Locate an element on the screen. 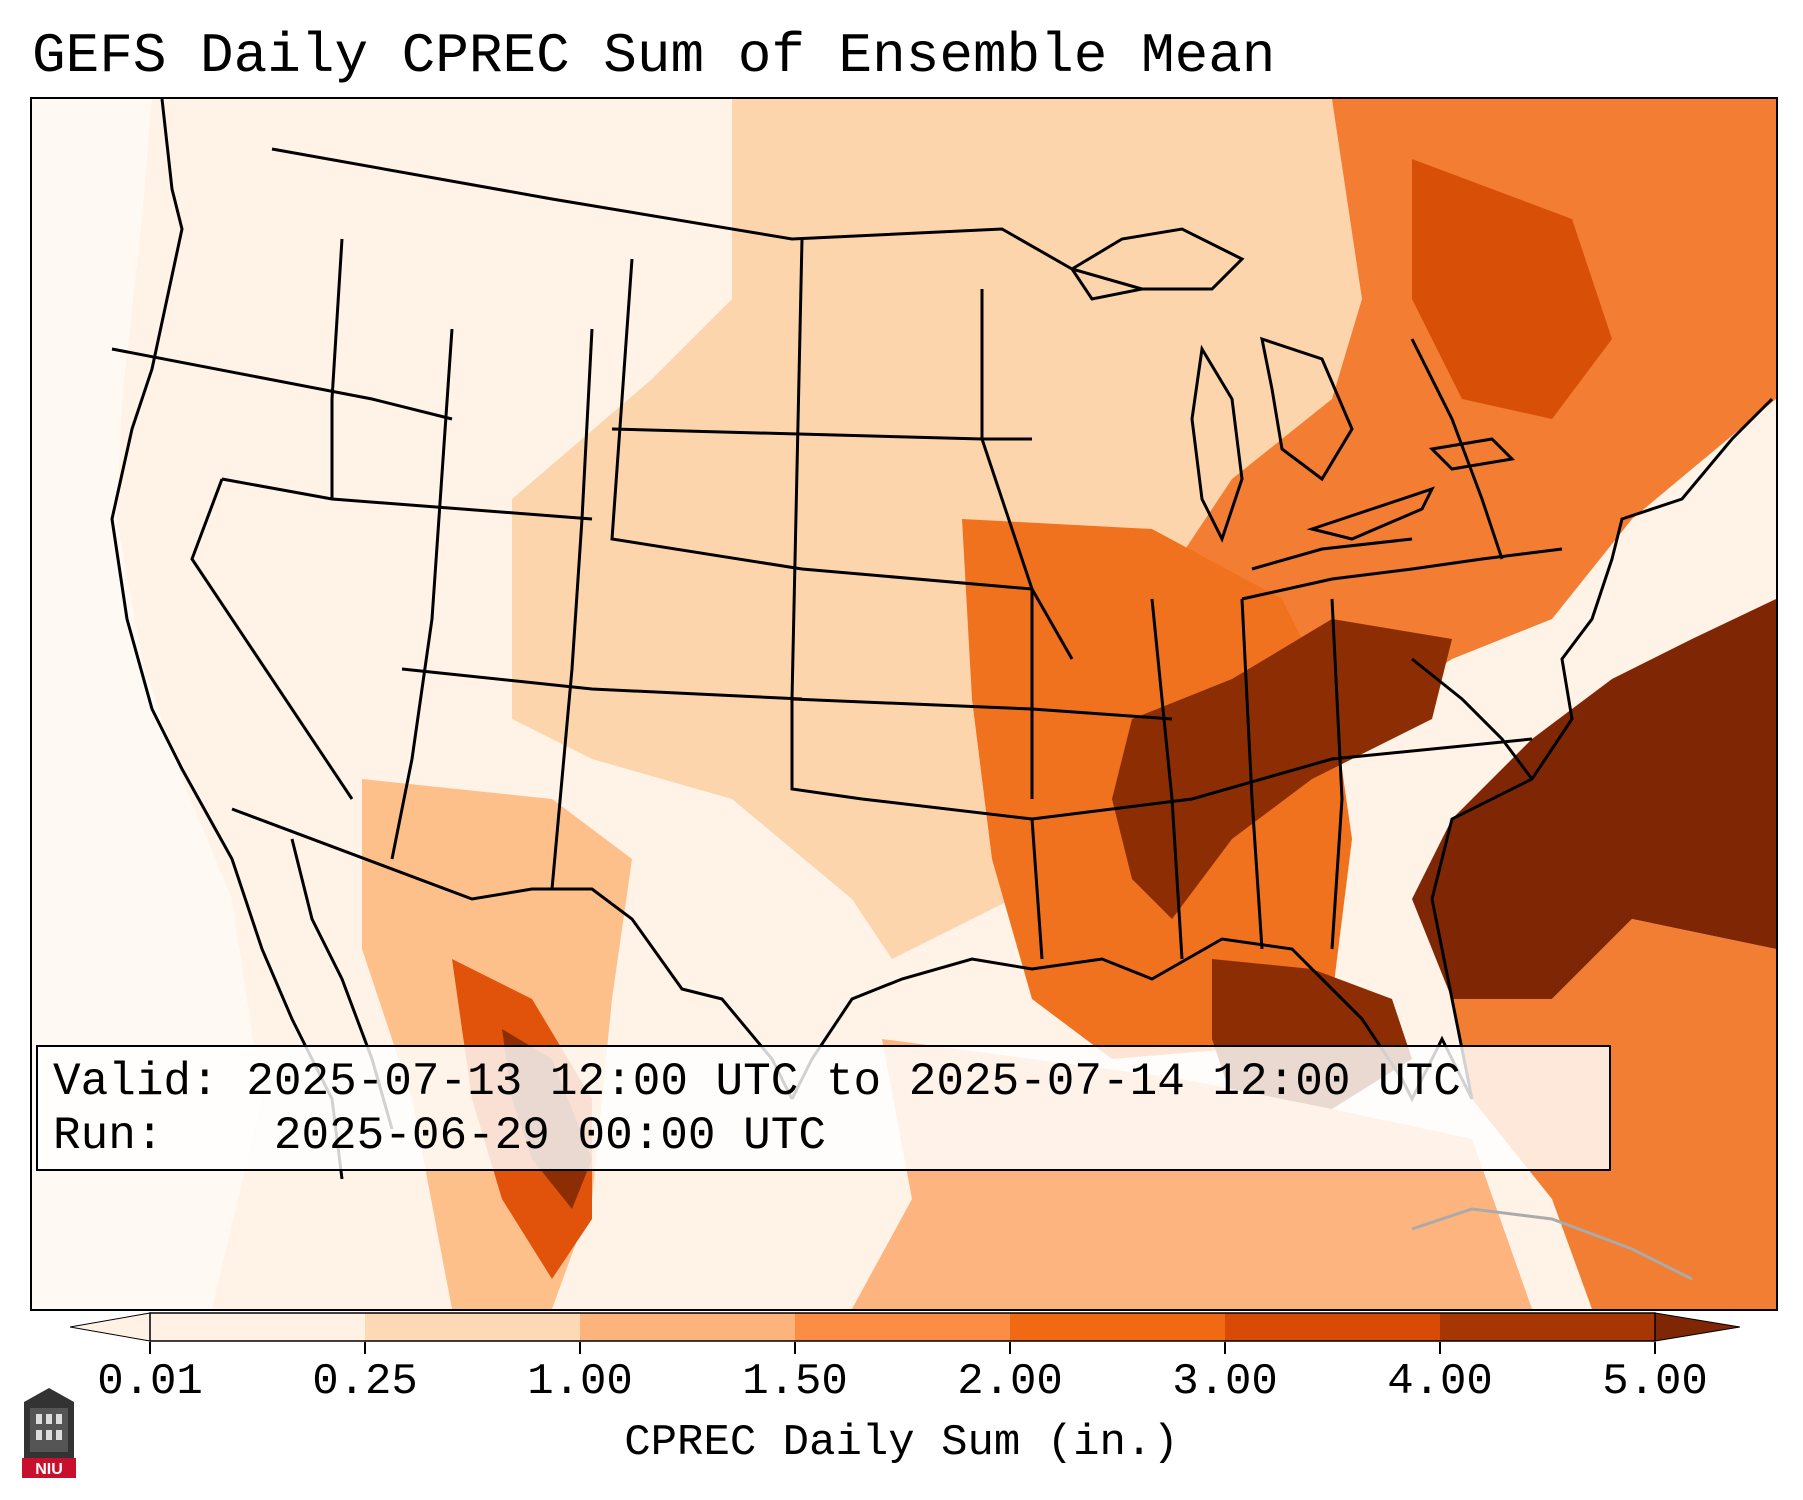 Image resolution: width=1803 pixels, height=1500 pixels. colorbar-tick-label: 1.00 is located at coordinates (580, 1382).